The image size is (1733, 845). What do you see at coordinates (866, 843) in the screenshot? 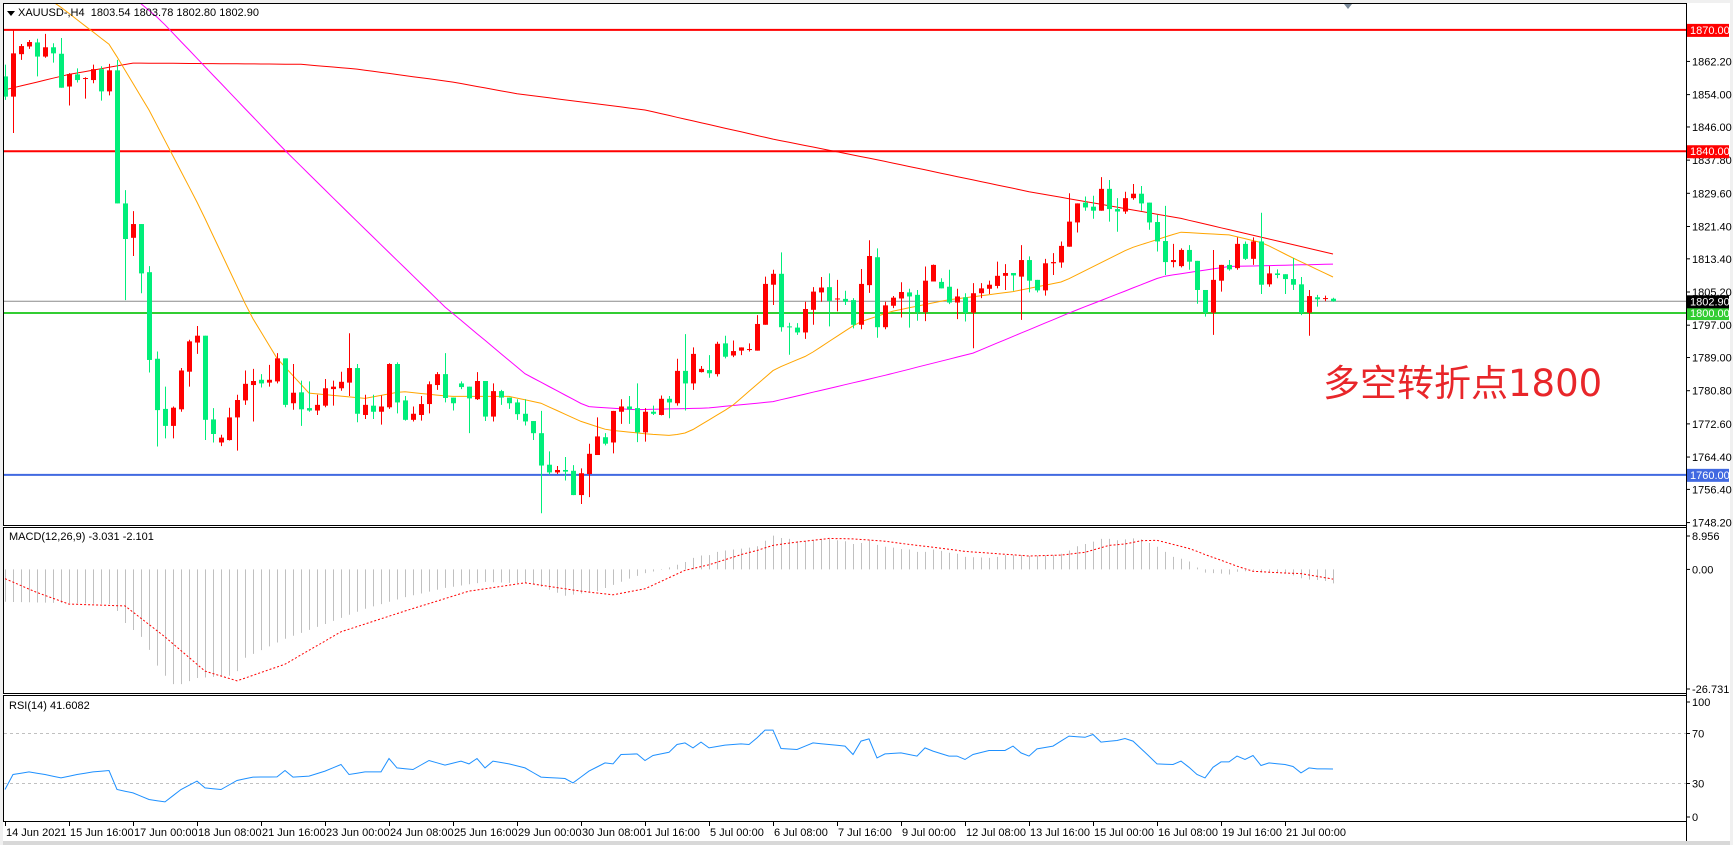
I see `bottom-scroll-area` at bounding box center [866, 843].